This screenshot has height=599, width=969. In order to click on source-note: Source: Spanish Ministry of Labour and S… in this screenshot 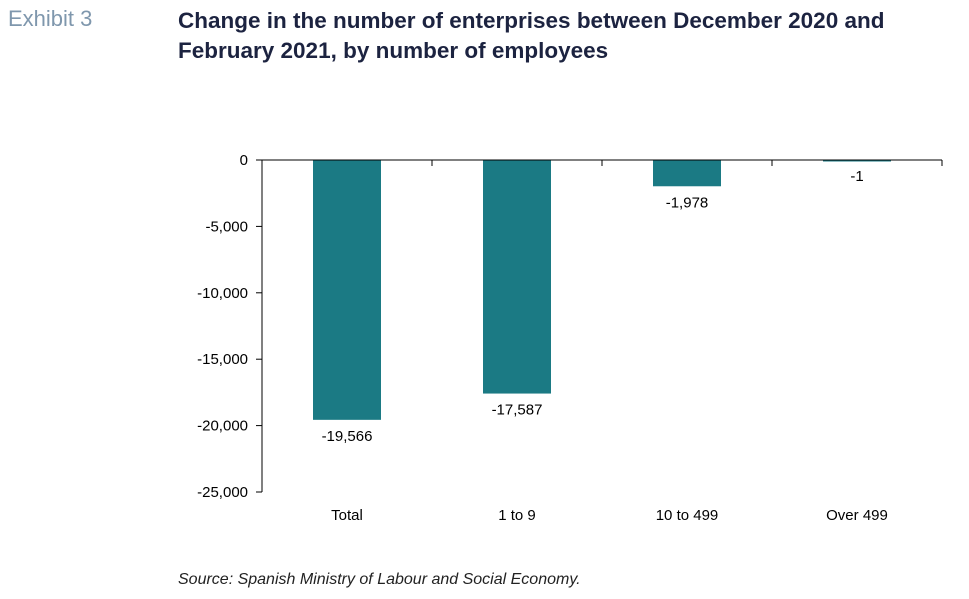, I will do `click(379, 579)`.